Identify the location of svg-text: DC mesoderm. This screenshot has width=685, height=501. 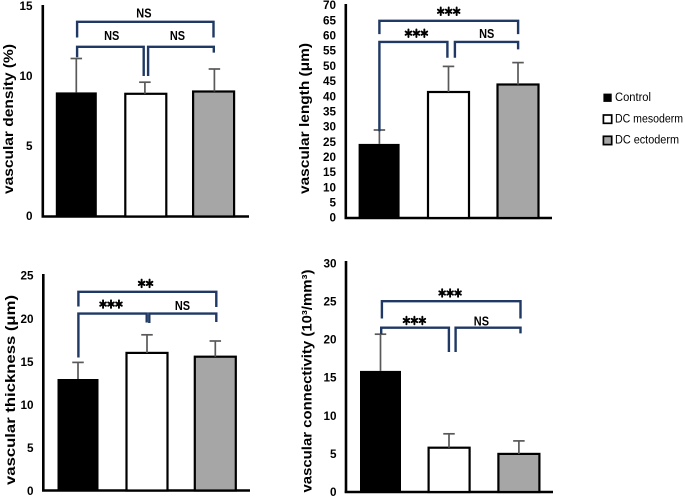
(649, 119).